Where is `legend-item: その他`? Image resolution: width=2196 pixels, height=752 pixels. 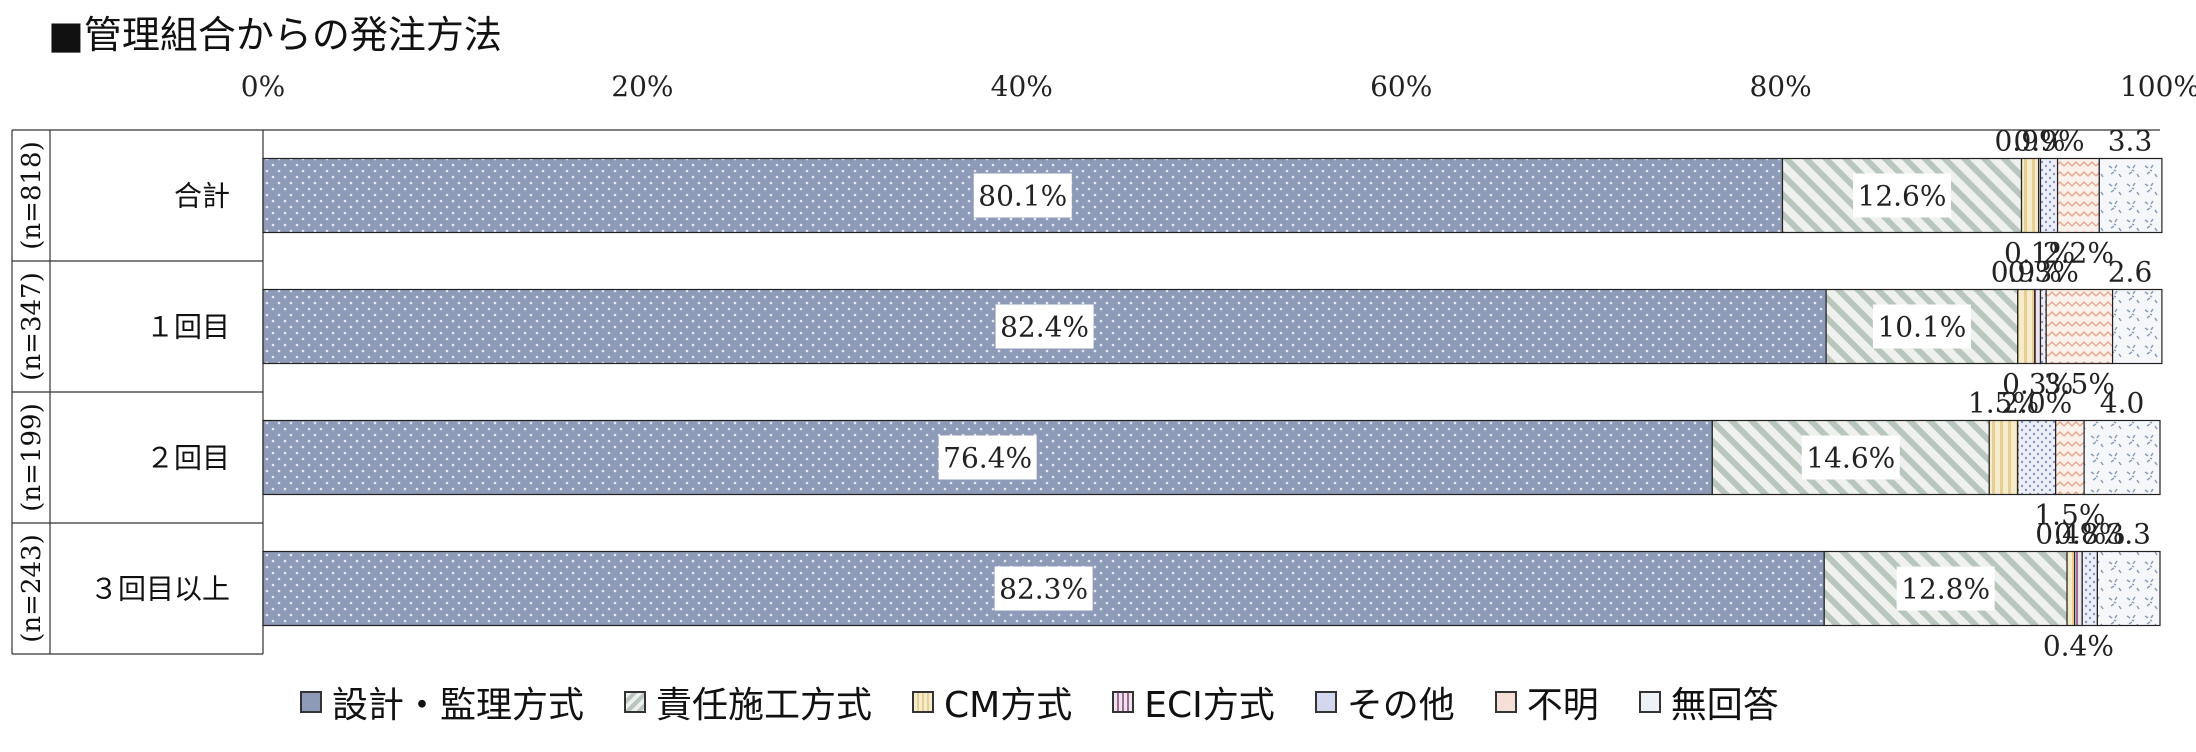 legend-item: その他 is located at coordinates (1384, 702).